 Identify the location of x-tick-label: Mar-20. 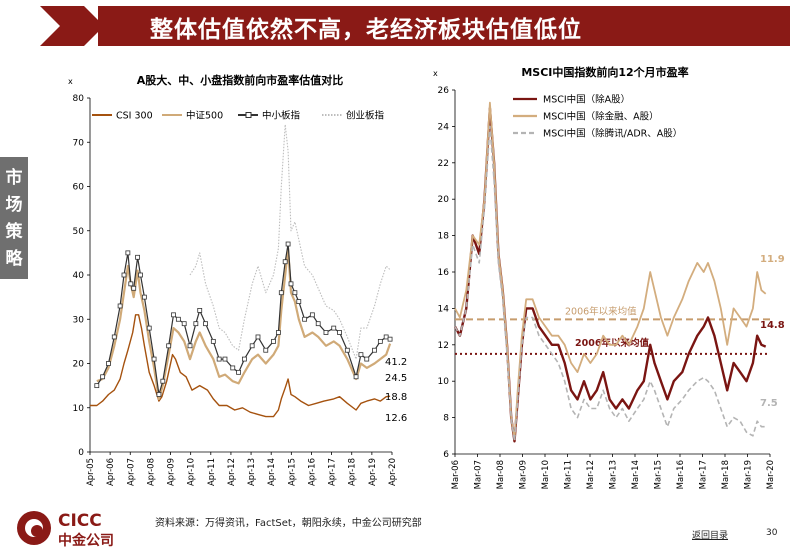
(771, 474).